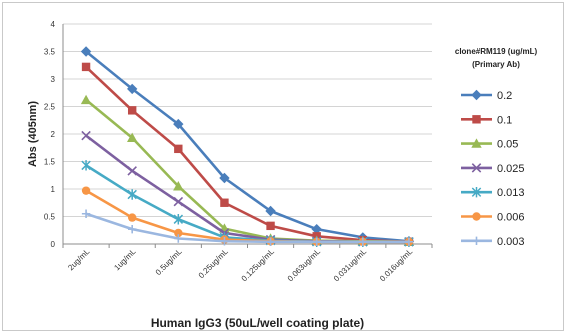 Image resolution: width=568 pixels, height=335 pixels. I want to click on legend-label: 0.1, so click(504, 120).